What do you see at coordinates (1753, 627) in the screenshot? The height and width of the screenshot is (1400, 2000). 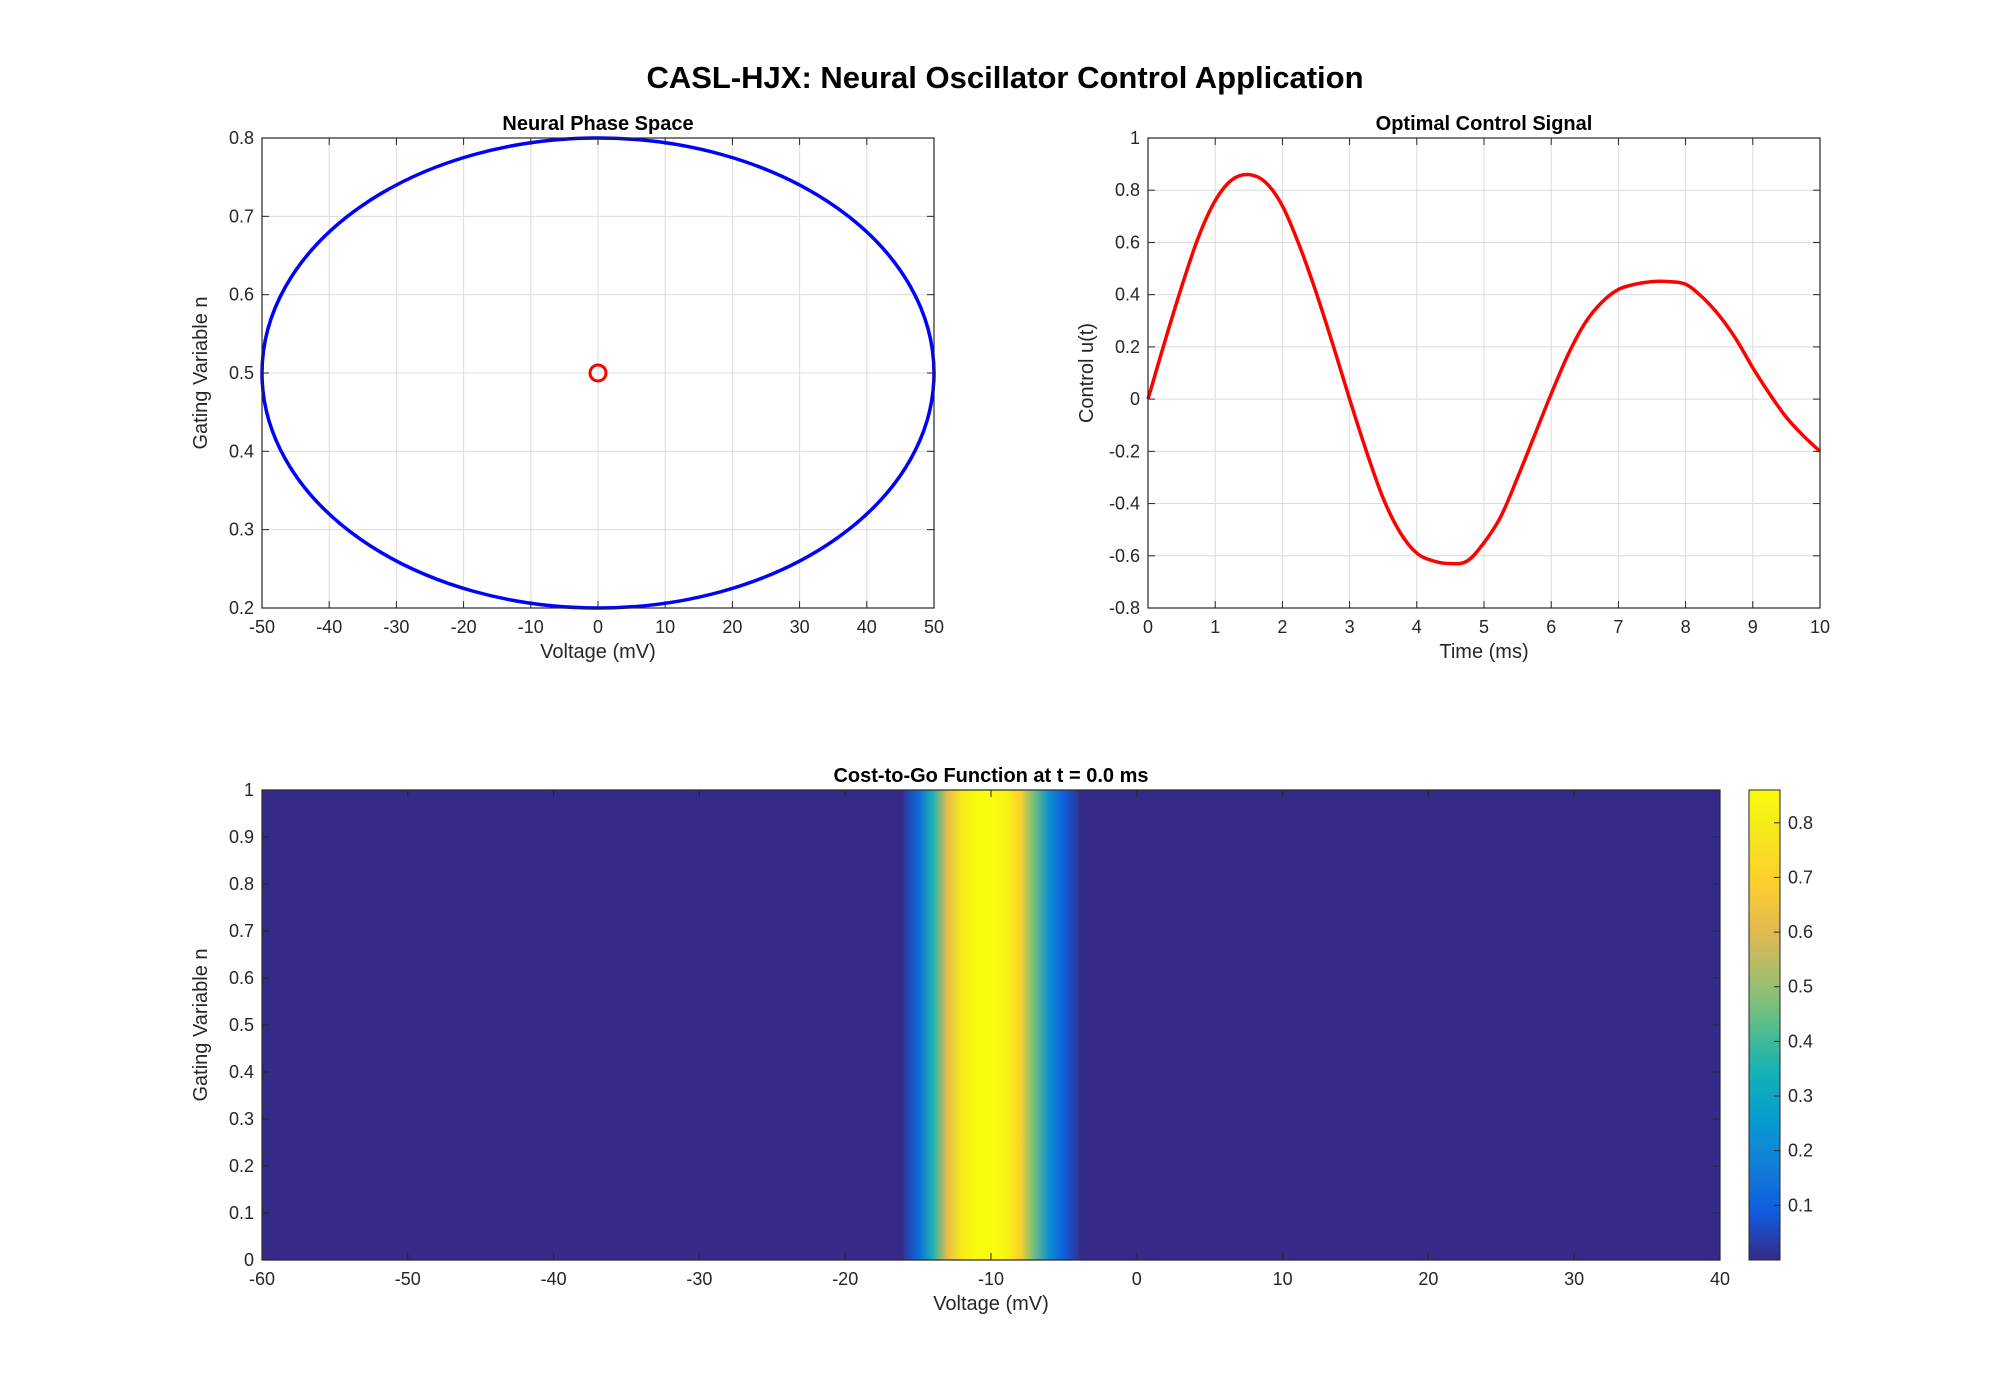 I see `control-x-tick-label: 9` at bounding box center [1753, 627].